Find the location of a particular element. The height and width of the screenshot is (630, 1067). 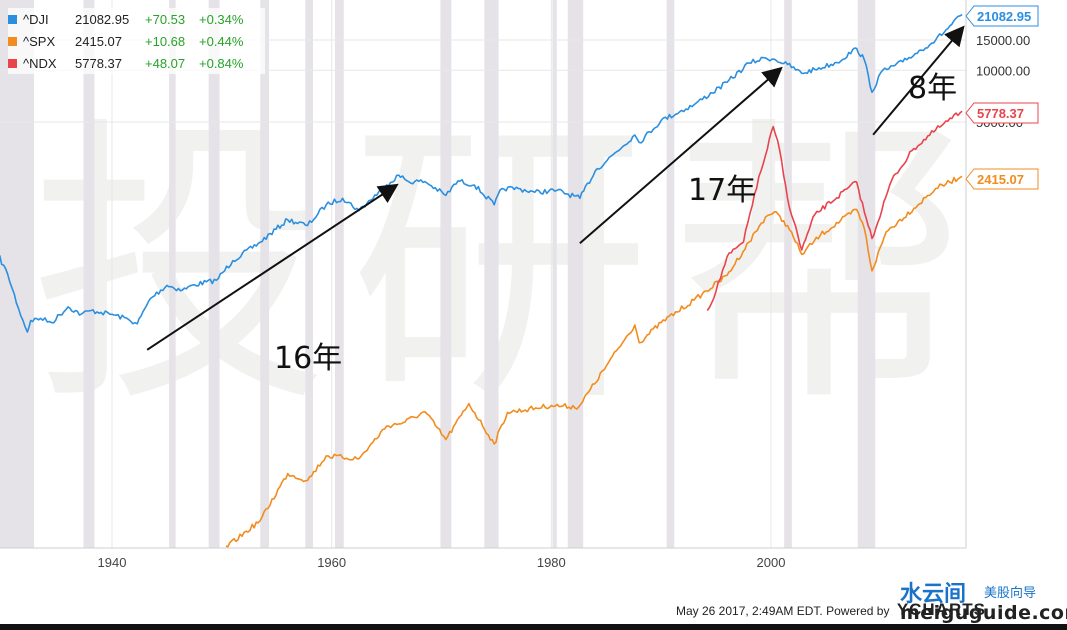

annotation-label: 16年 is located at coordinates (308, 358).